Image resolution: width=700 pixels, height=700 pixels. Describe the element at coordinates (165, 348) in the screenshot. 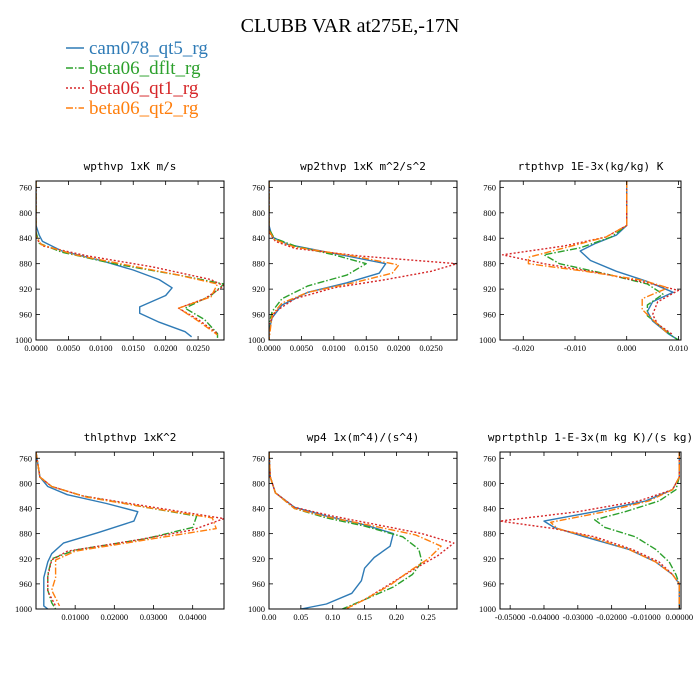

I see `x-tick-label: 0.0200` at that location.